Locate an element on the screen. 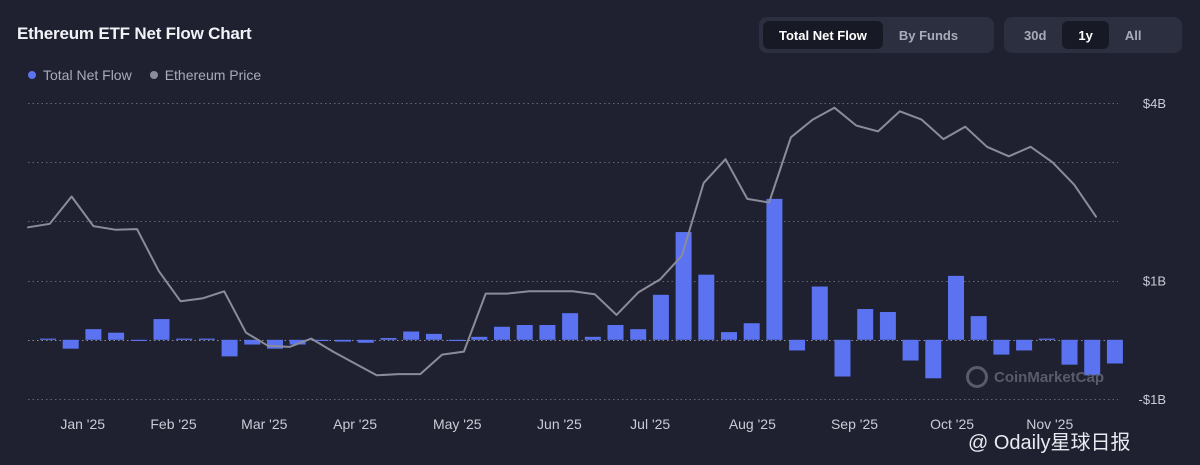 Image resolution: width=1200 pixels, height=465 pixels. x-tick-label: Aug '25 is located at coordinates (752, 424).